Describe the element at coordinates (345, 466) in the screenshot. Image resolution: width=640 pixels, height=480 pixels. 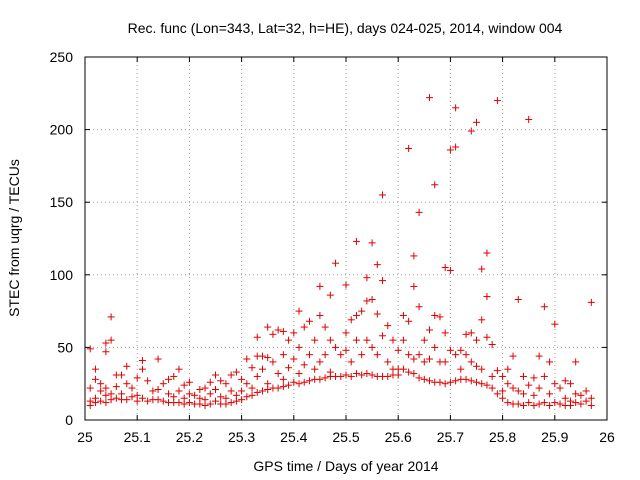
I see `x-axis-label: GPS time / Days of year 2014` at that location.